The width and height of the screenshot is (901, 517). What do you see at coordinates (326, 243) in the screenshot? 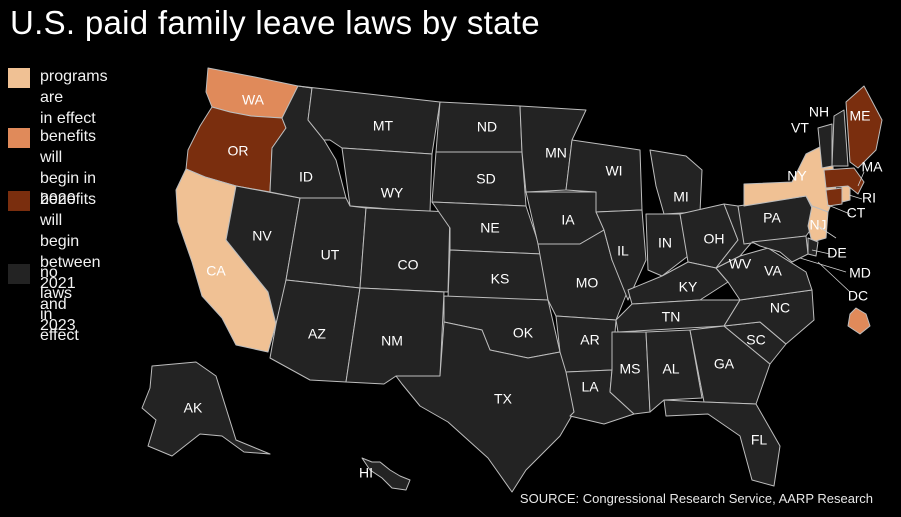
I see `state-ut` at bounding box center [326, 243].